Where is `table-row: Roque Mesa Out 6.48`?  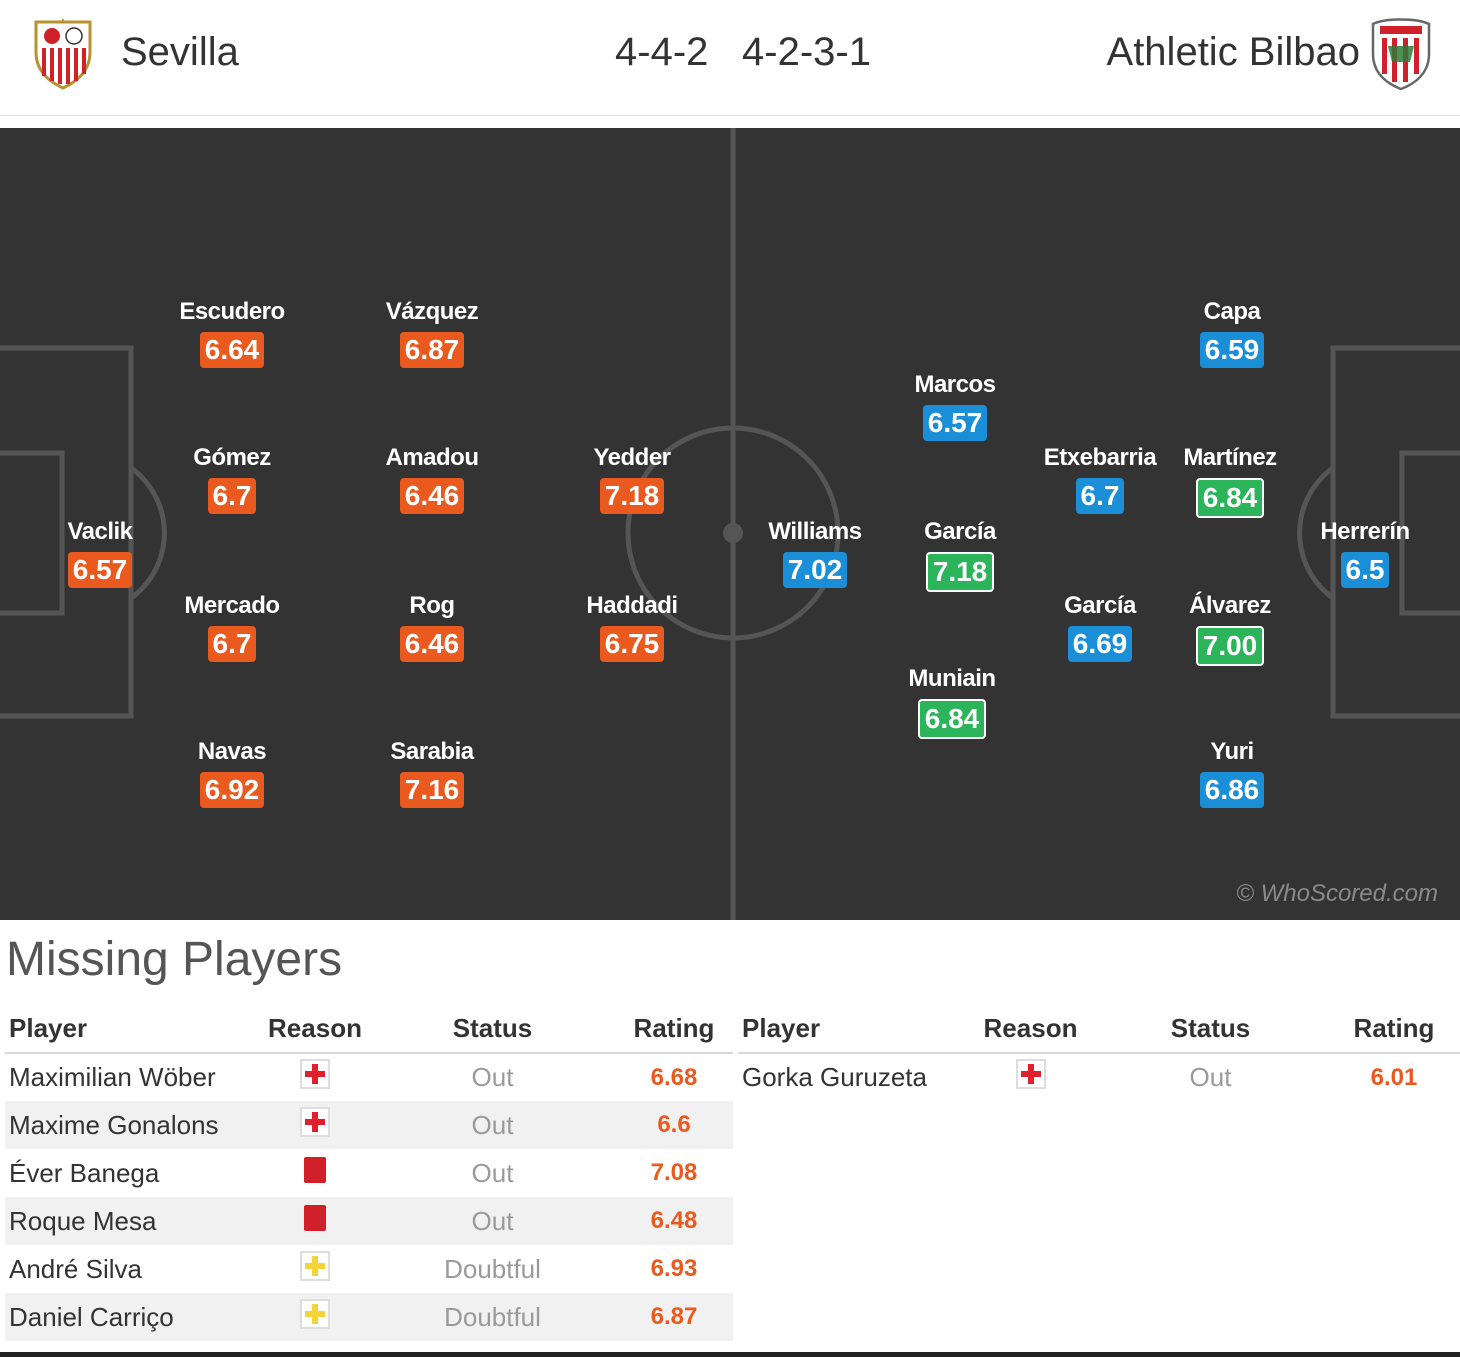 table-row: Roque Mesa Out 6.48 is located at coordinates (369, 1221).